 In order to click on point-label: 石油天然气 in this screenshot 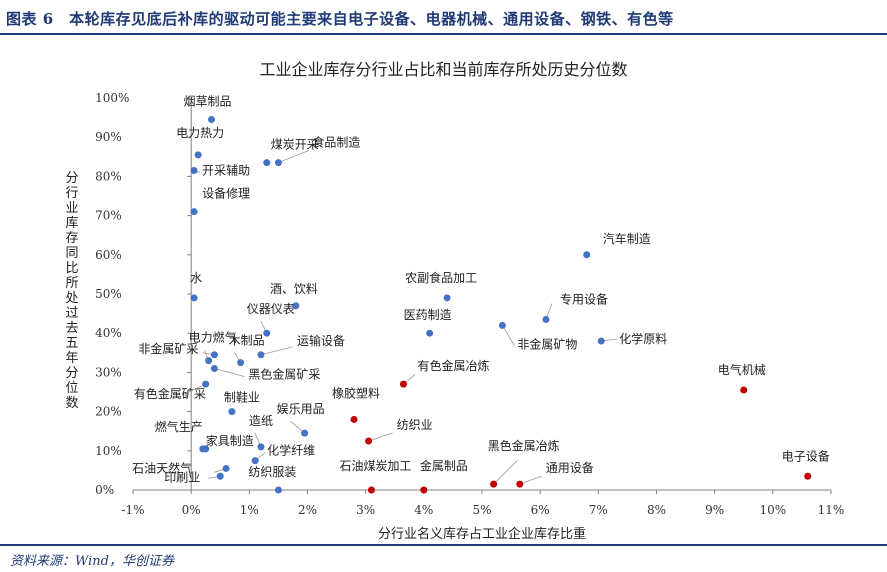, I will do `click(162, 467)`.